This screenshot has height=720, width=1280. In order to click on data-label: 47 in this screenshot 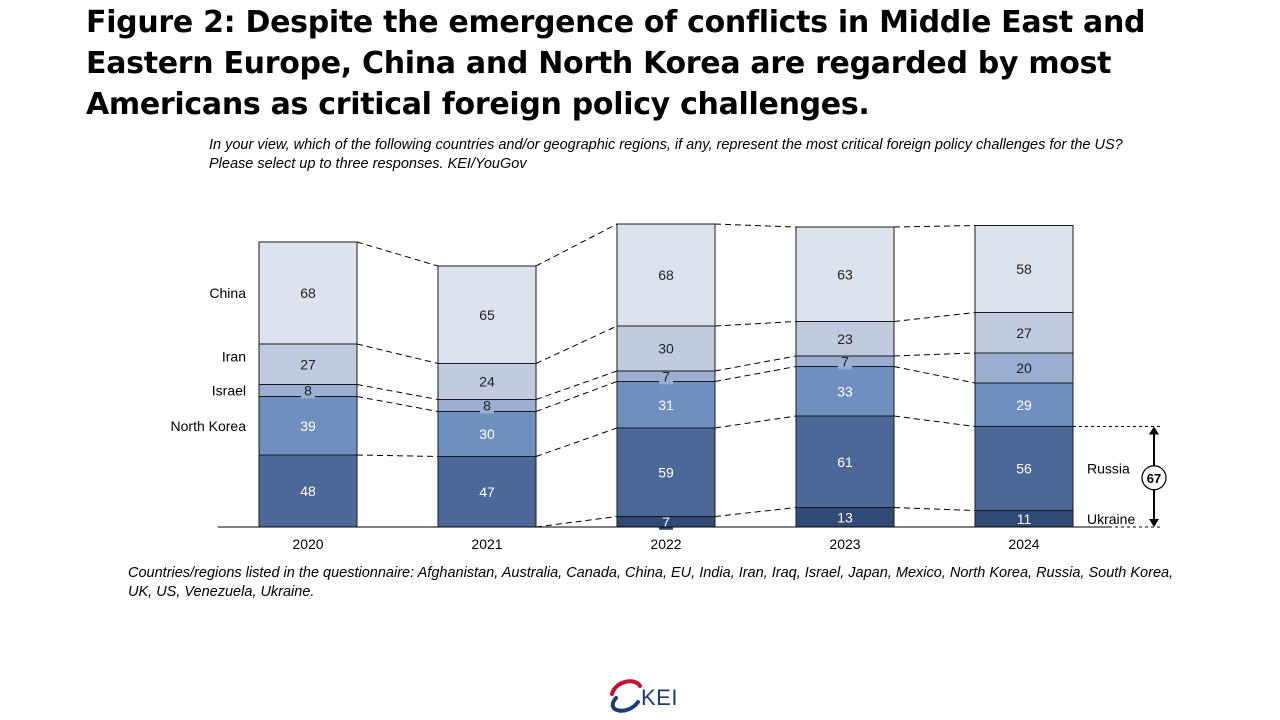, I will do `click(487, 492)`.